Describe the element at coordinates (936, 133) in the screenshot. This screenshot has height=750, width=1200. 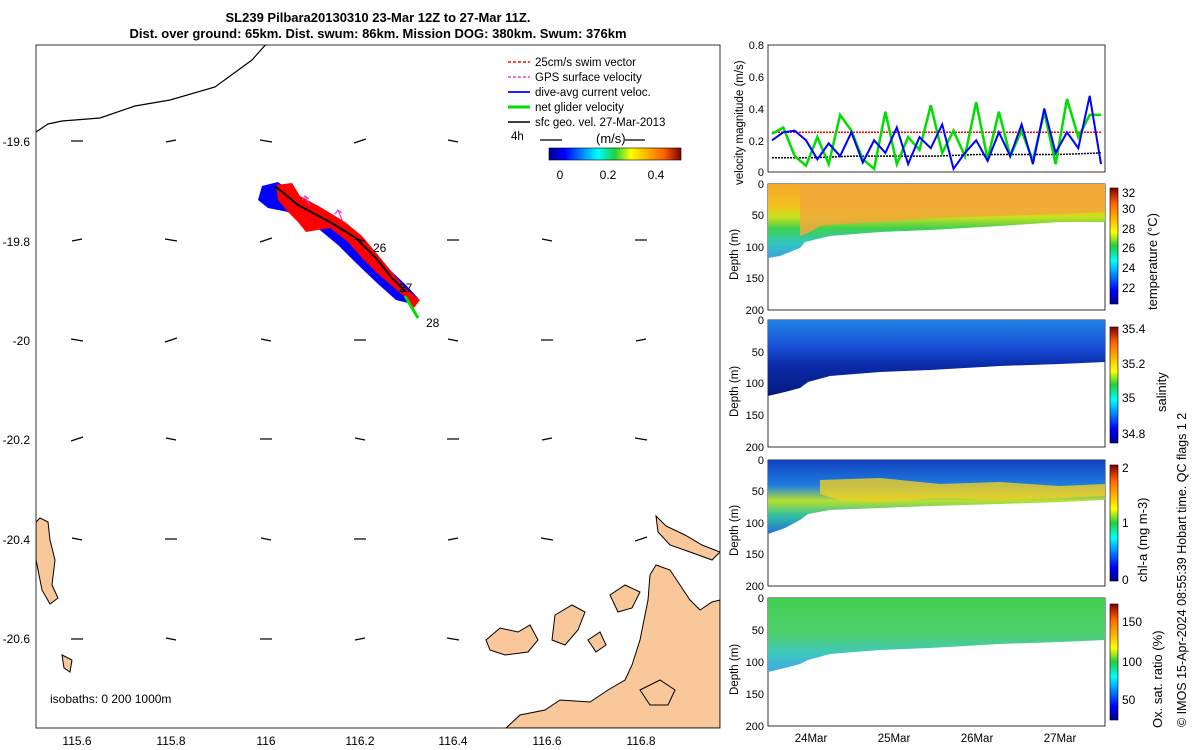
I see `velocity-series-group` at that location.